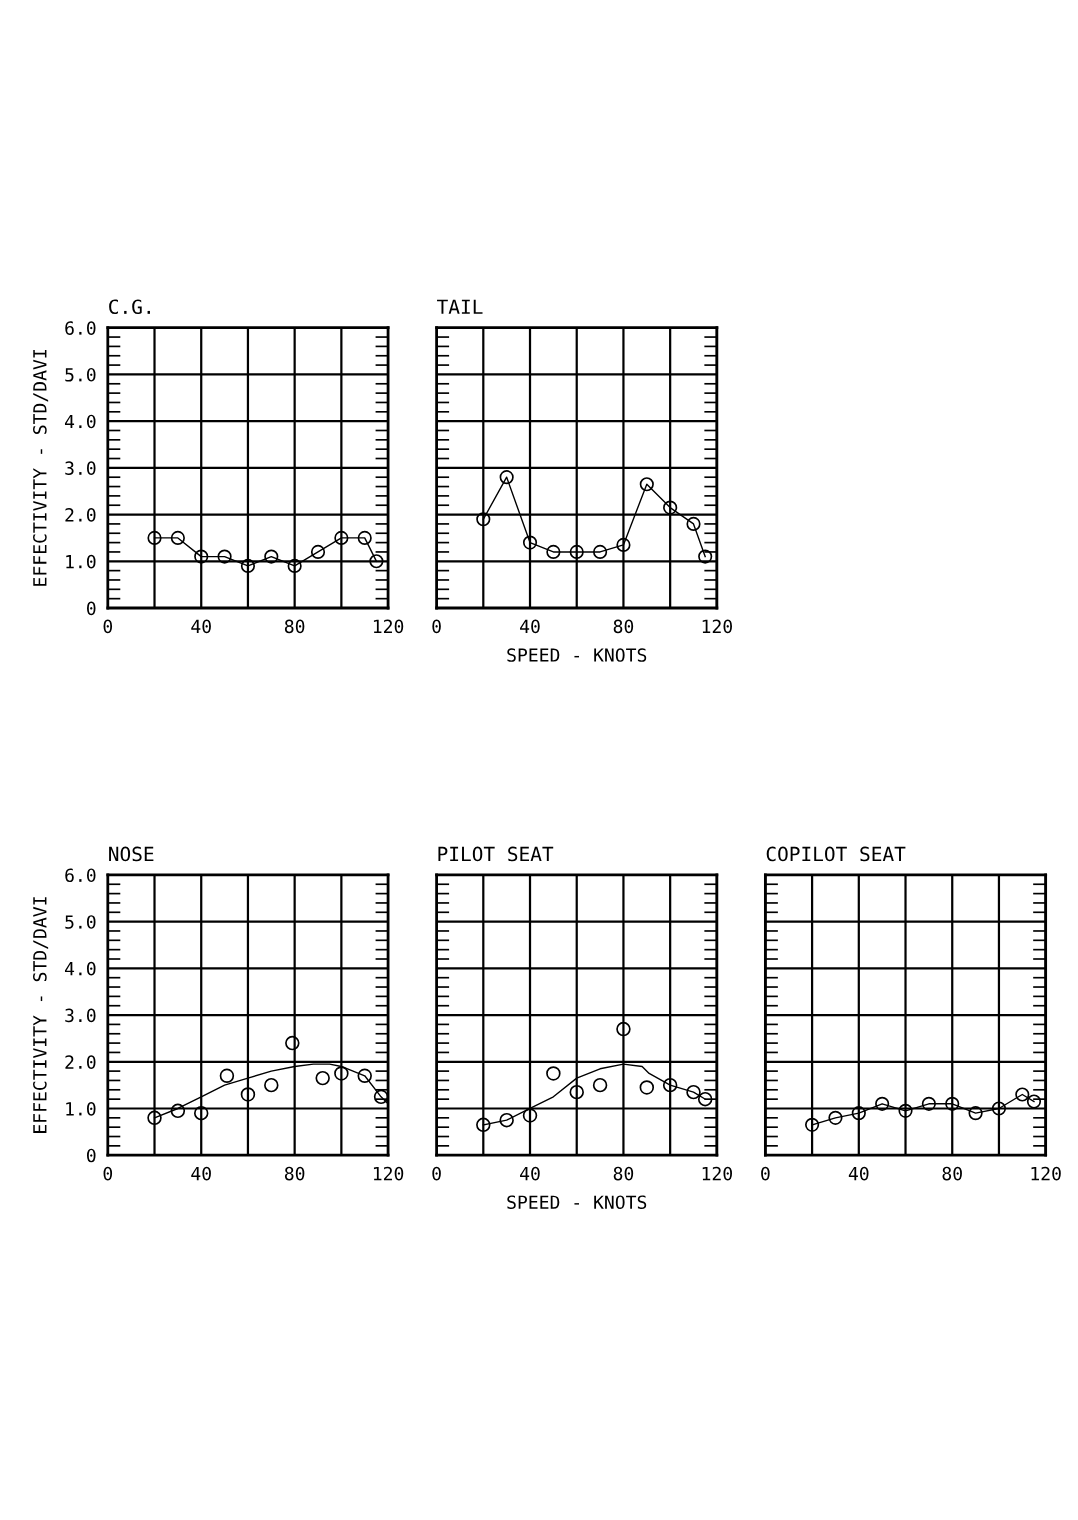 This screenshot has width=1078, height=1520. I want to click on chart-title: C.G., so click(129, 307).